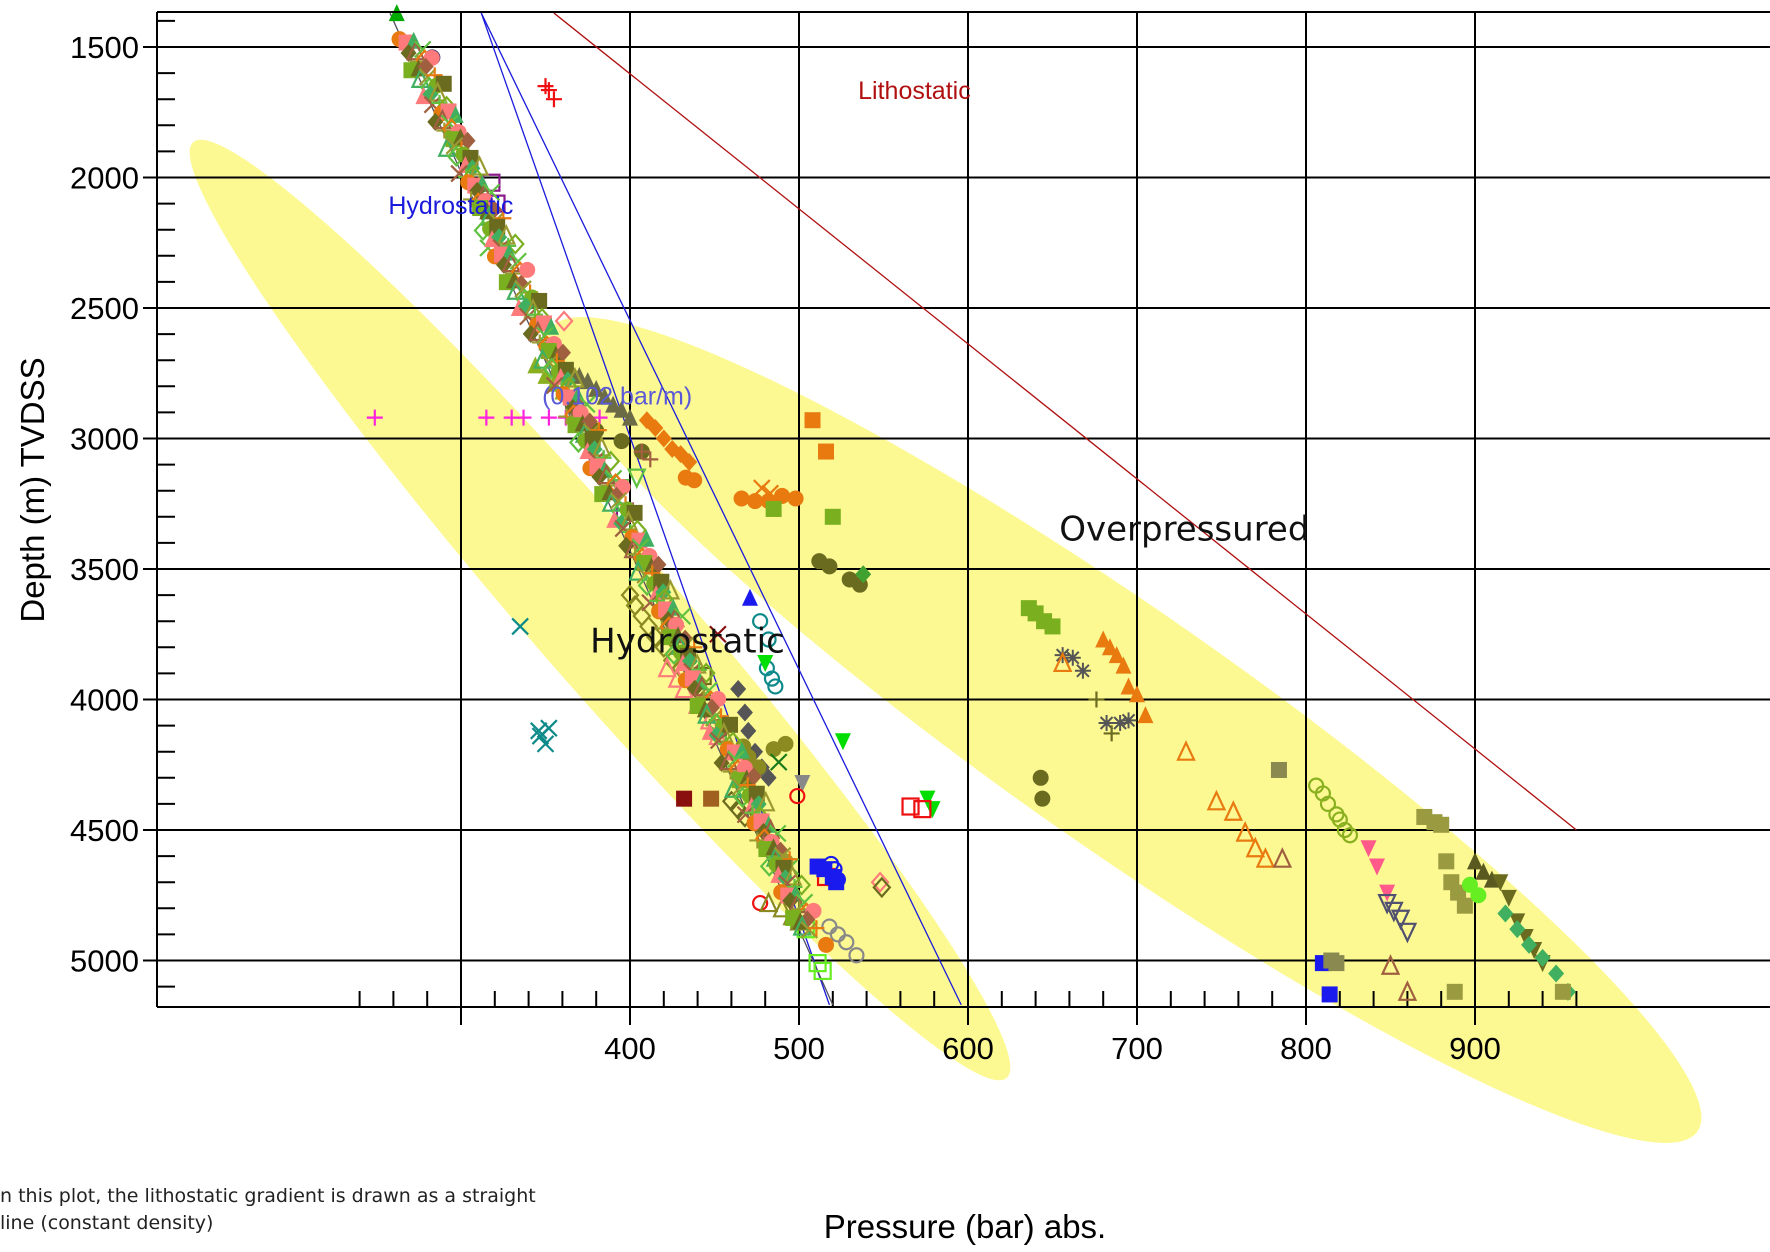 The image size is (1770, 1252). Describe the element at coordinates (104, 308) in the screenshot. I see `y-tick-label: 2500` at that location.